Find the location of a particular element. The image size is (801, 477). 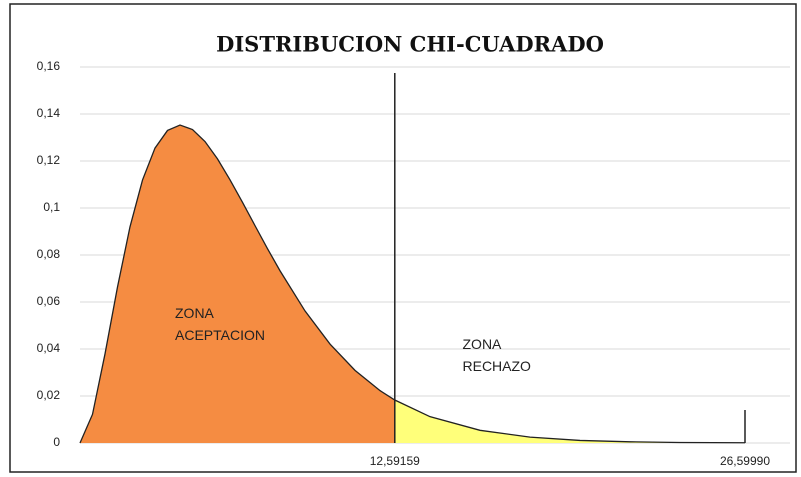

x-tick-label: 12,59159 is located at coordinates (395, 461).